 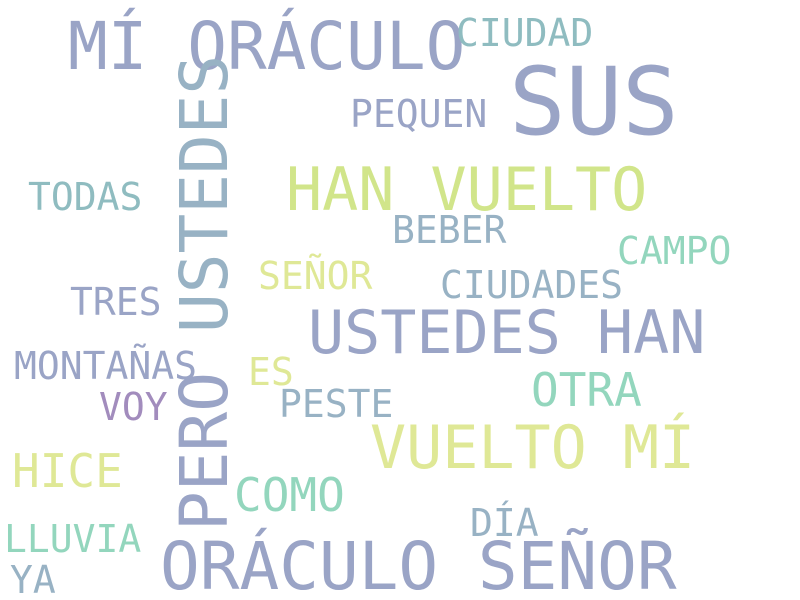 What do you see at coordinates (419, 114) in the screenshot?
I see `word-pequen: PEQUEN` at bounding box center [419, 114].